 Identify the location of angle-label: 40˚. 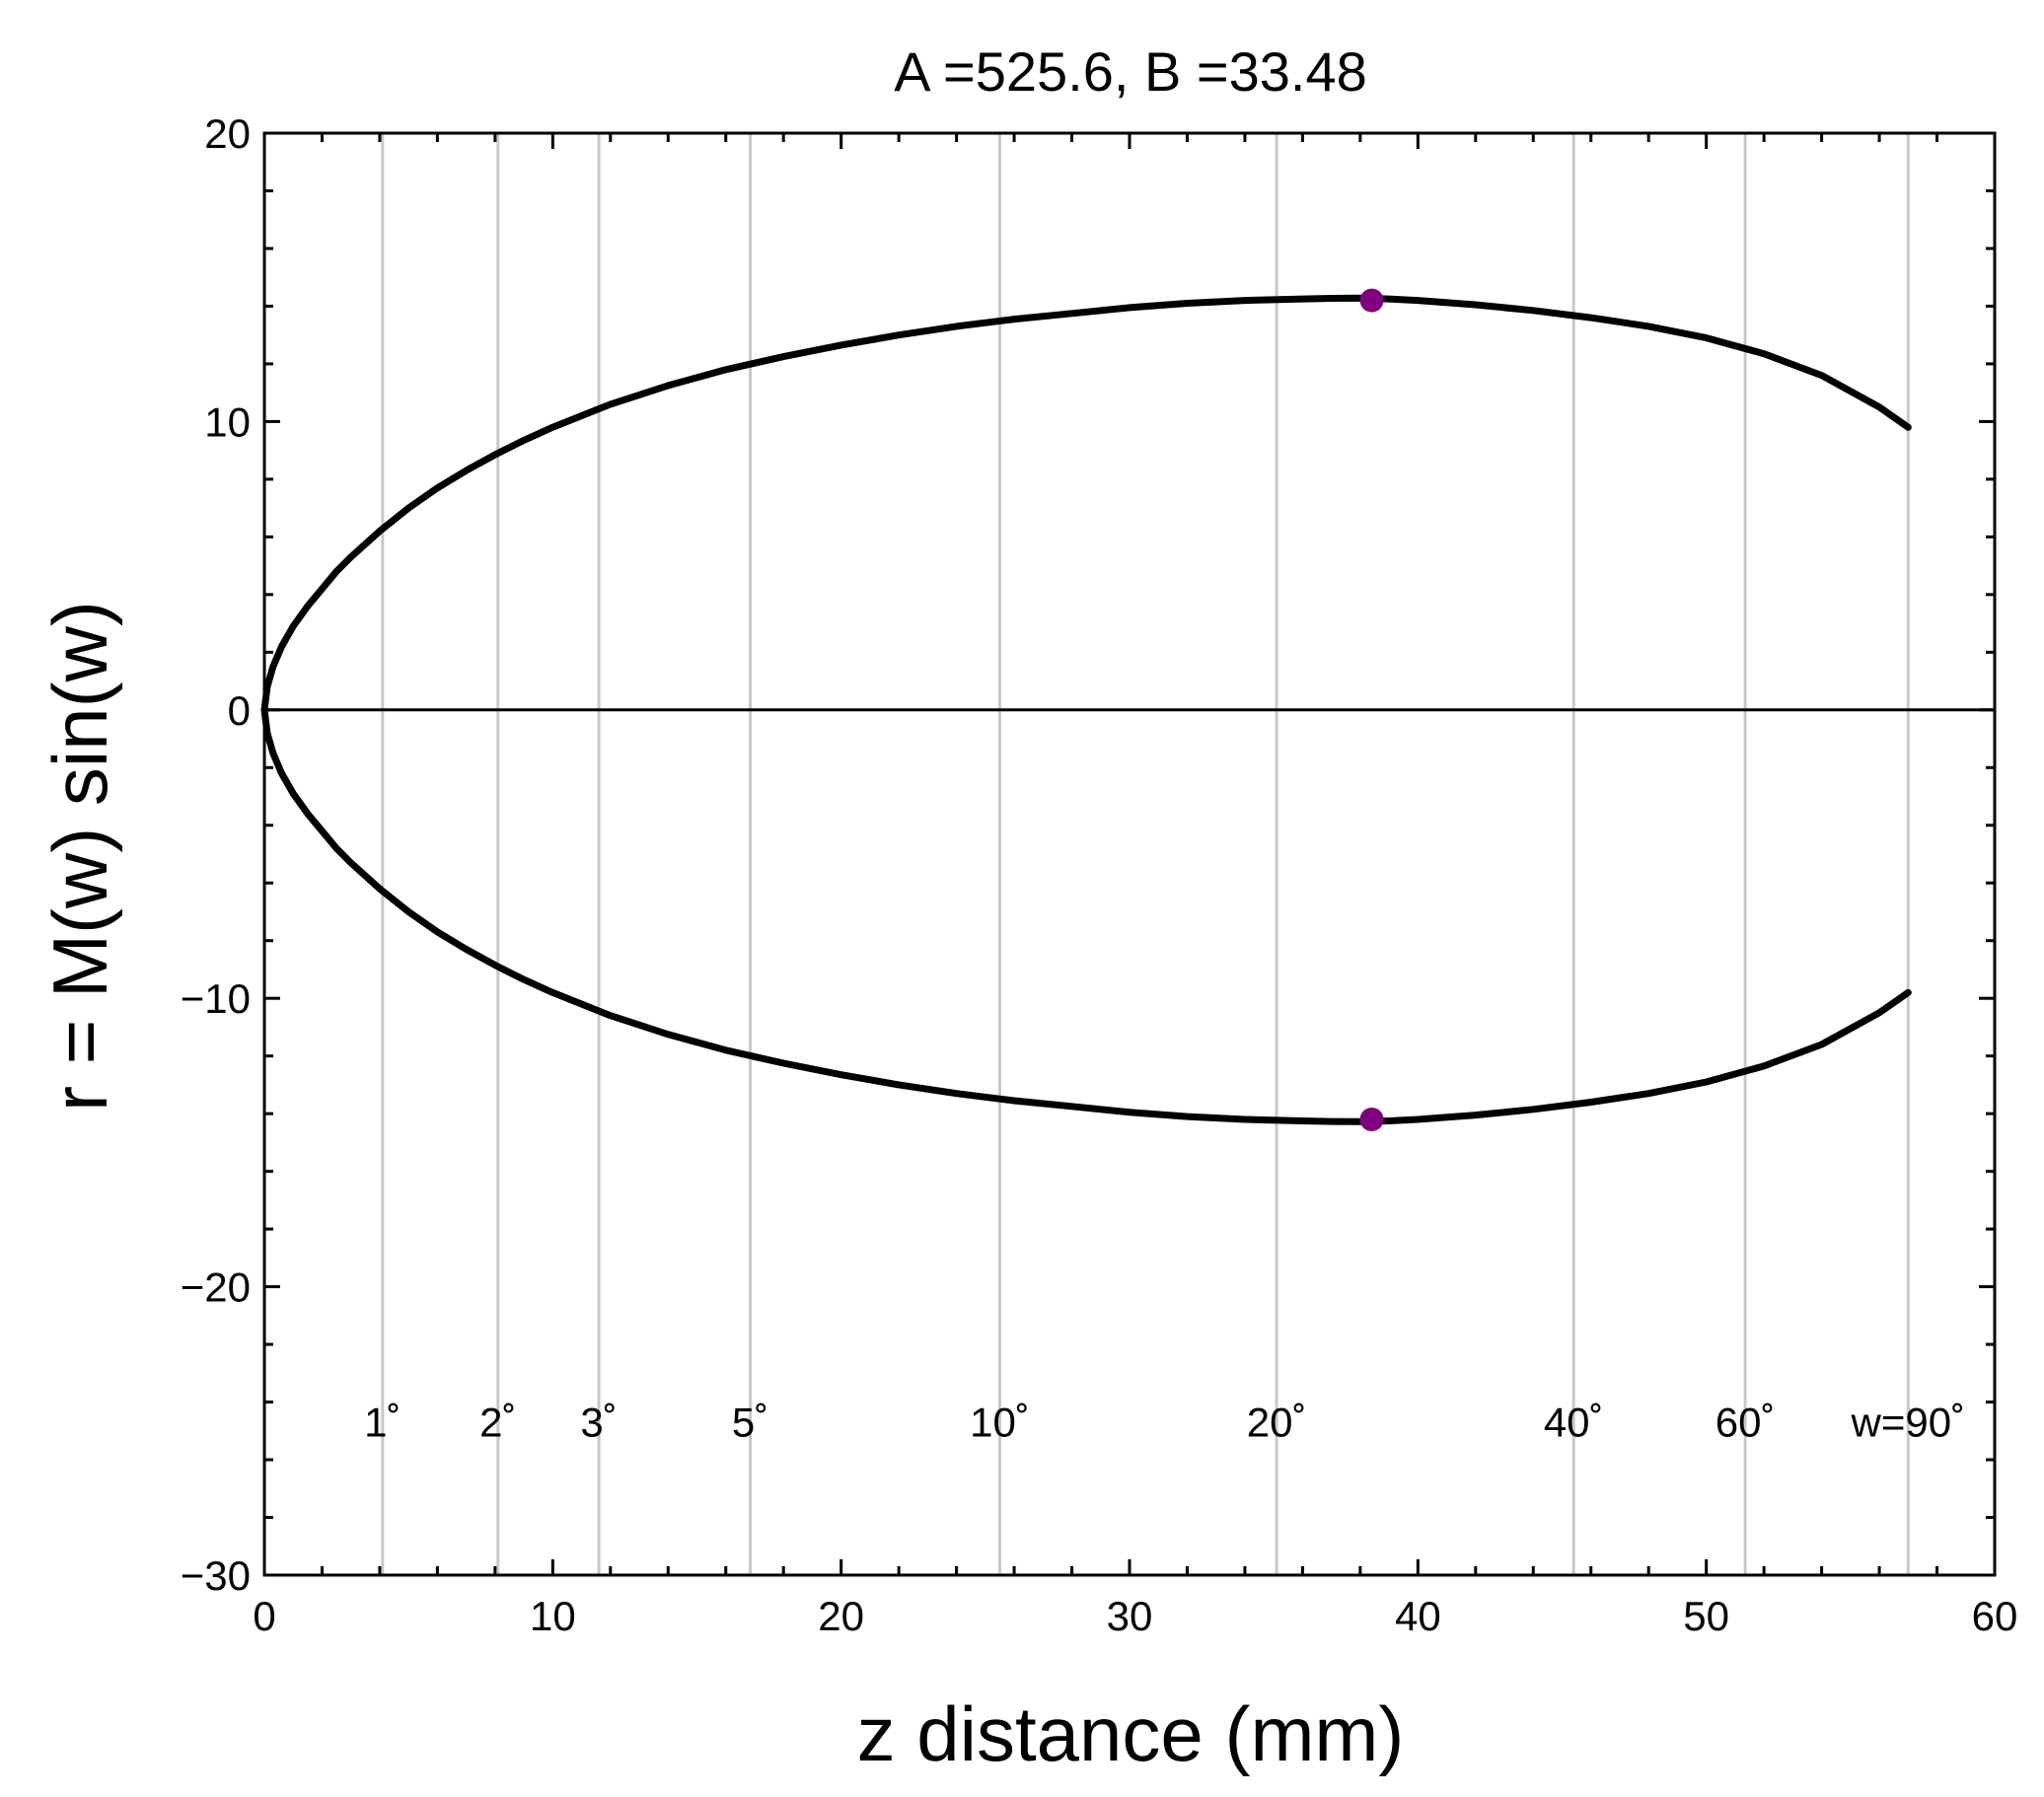
(1574, 1423).